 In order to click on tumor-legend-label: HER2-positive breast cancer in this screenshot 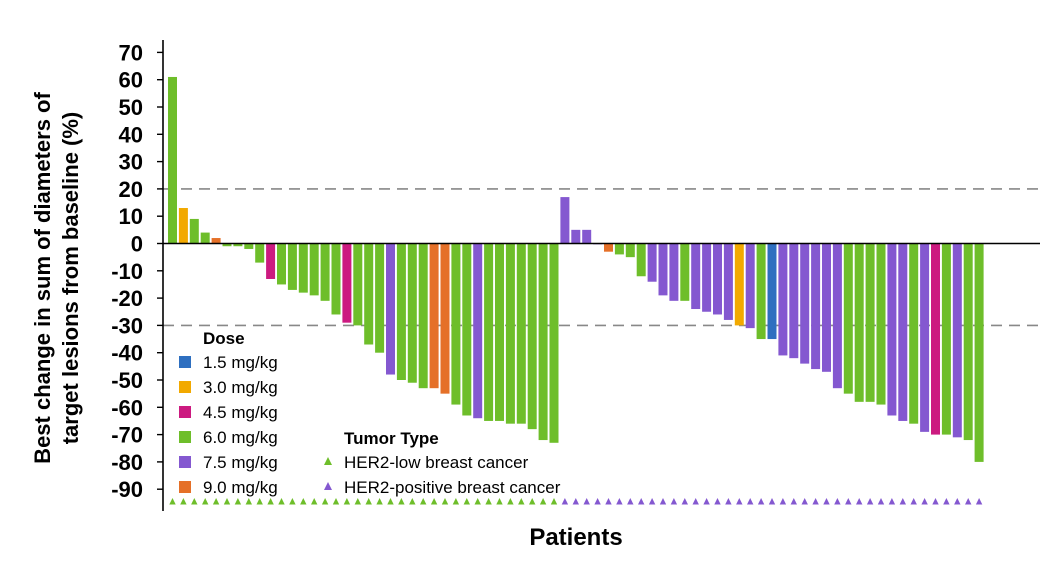, I will do `click(452, 487)`.